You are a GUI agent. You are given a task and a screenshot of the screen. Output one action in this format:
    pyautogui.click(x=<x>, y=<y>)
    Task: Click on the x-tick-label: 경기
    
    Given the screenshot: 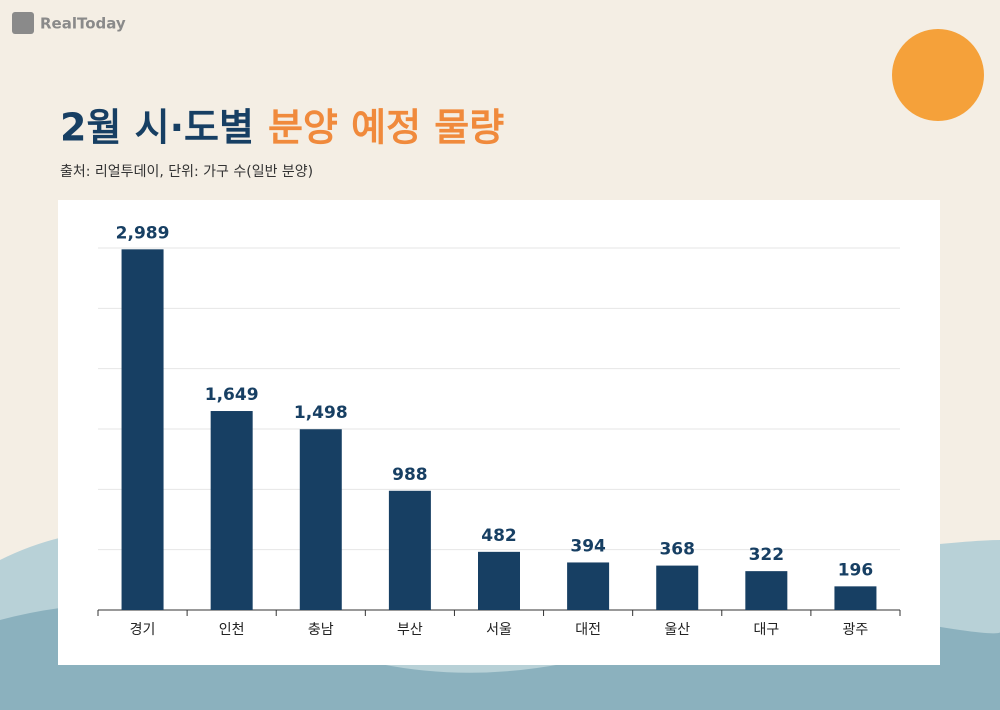 What is the action you would take?
    pyautogui.click(x=143, y=630)
    